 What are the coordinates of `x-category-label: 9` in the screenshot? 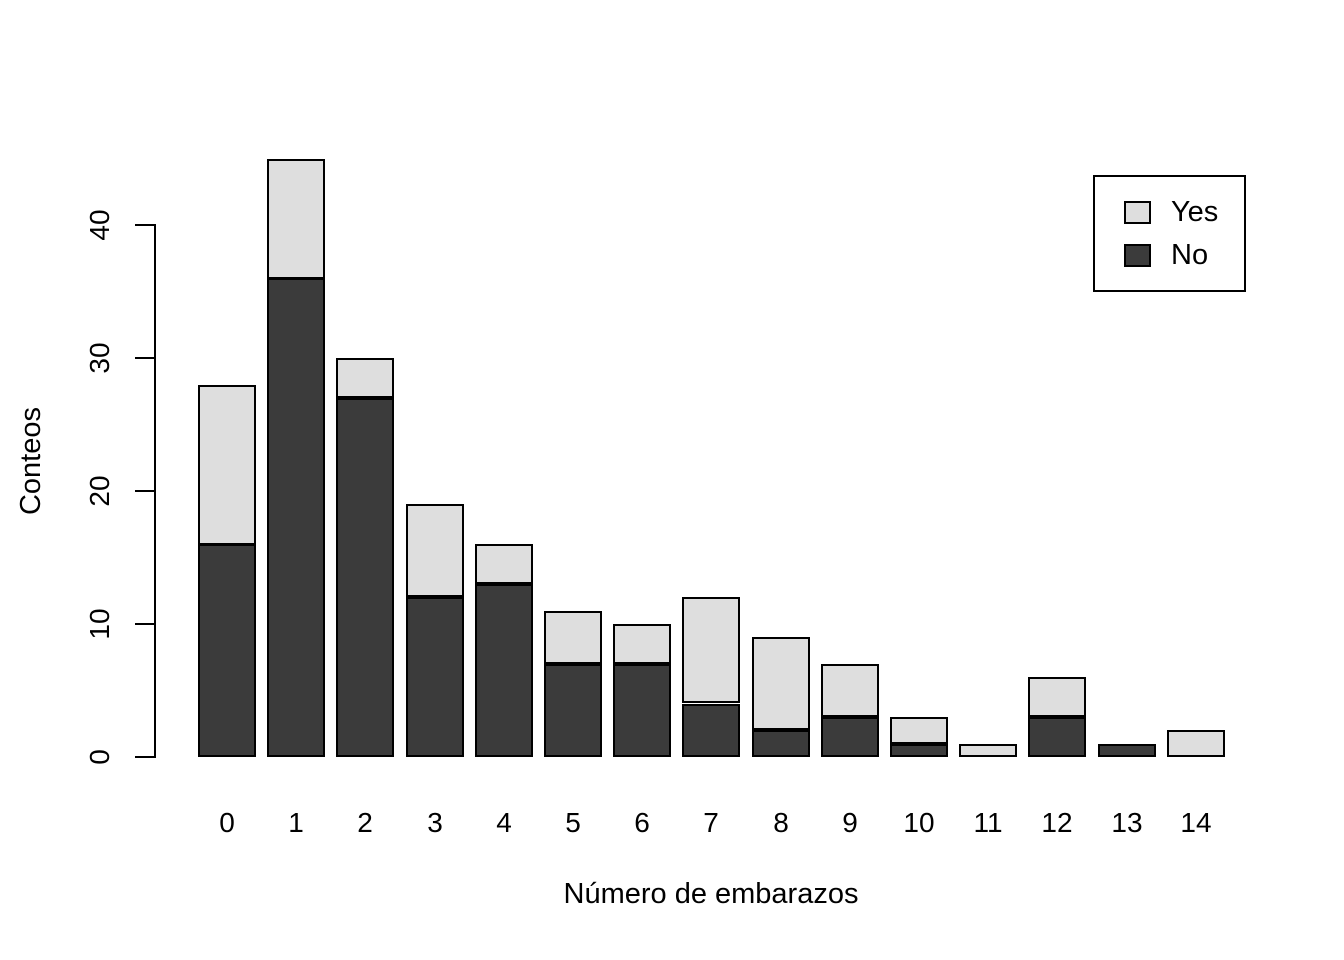 It's located at (850, 822).